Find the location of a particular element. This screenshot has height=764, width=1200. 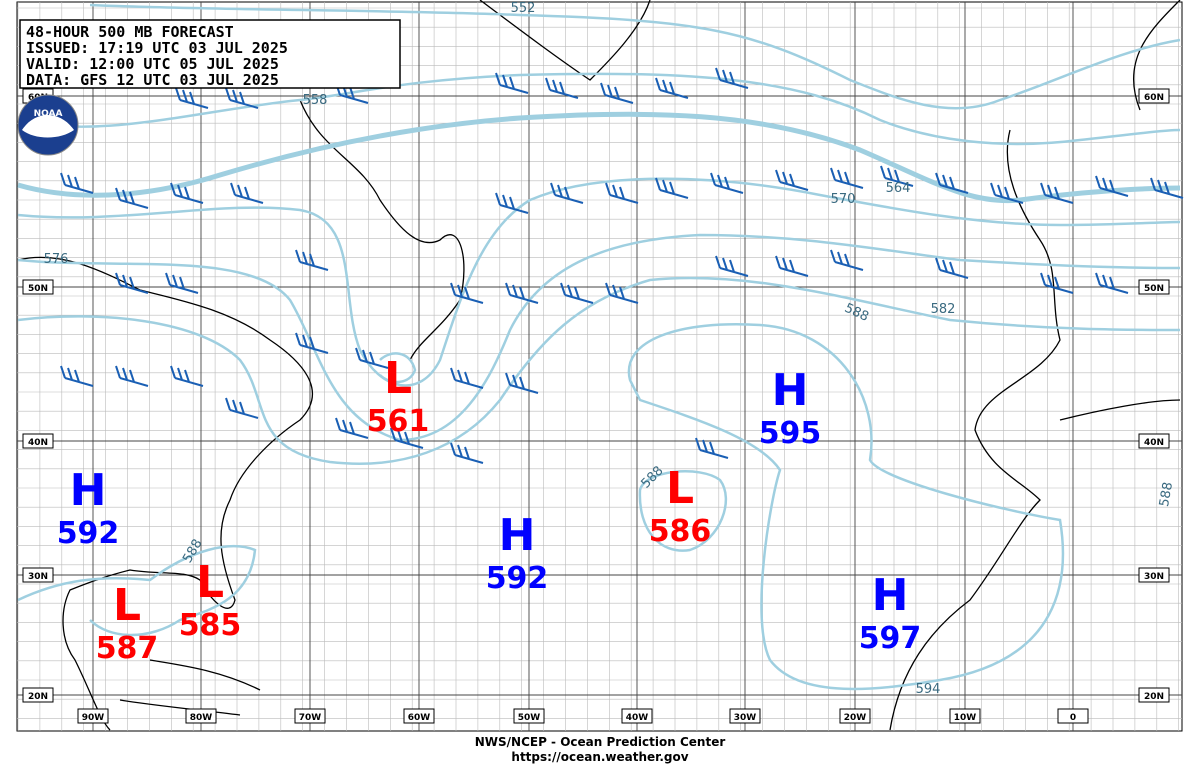

logo-text: NOAA is located at coordinates (48, 114).